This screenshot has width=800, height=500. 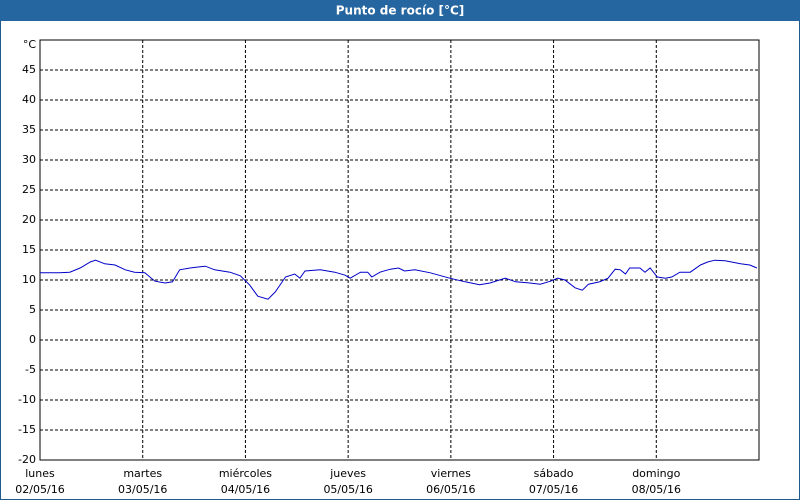 What do you see at coordinates (29, 219) in the screenshot?
I see `y-tick-label: 20` at bounding box center [29, 219].